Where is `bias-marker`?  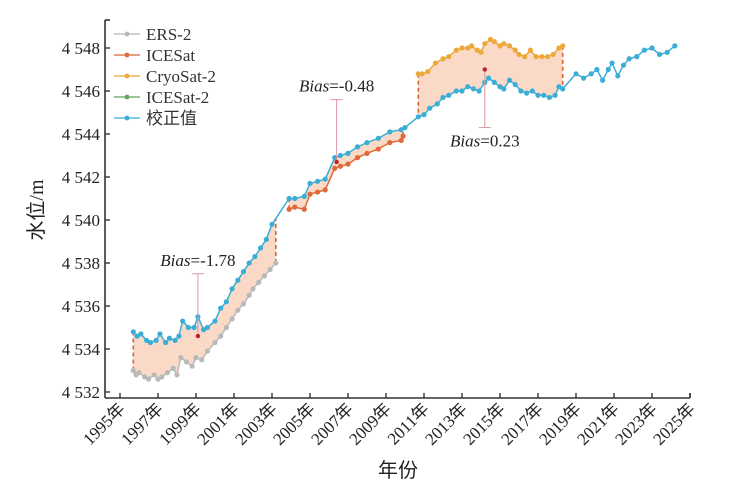
bias-marker is located at coordinates (198, 336).